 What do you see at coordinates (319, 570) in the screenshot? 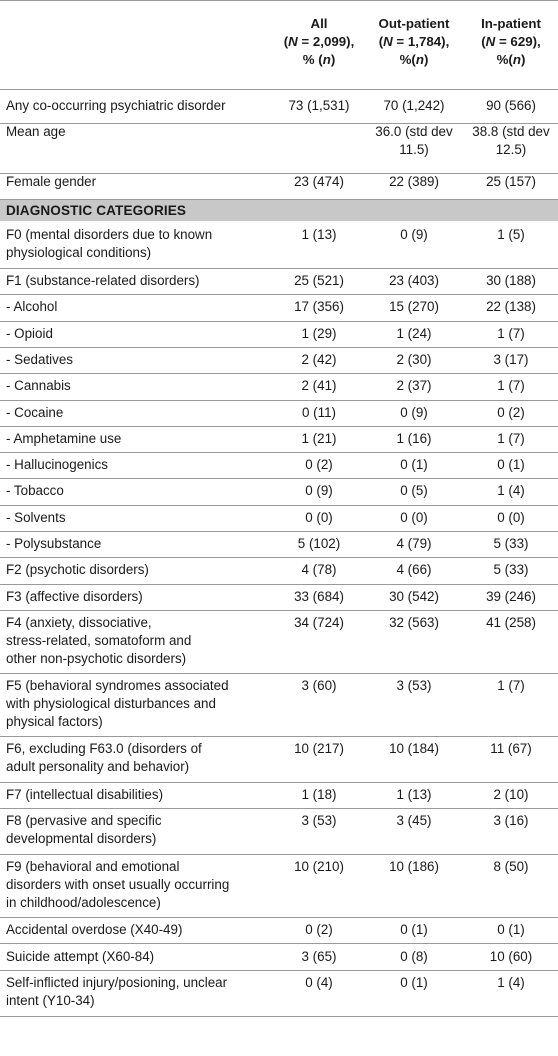
I see `cell-value-line: 4 (78)` at bounding box center [319, 570].